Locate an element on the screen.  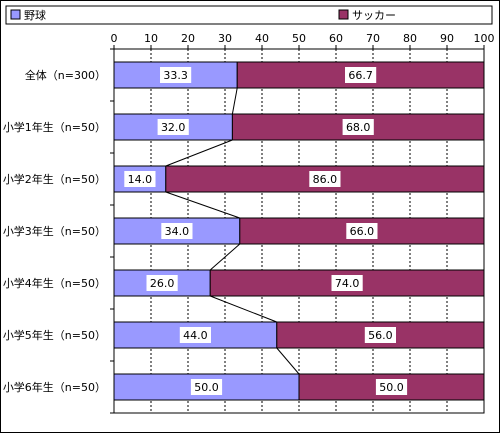
data-label-0-2: 14.0 is located at coordinates (140, 179).